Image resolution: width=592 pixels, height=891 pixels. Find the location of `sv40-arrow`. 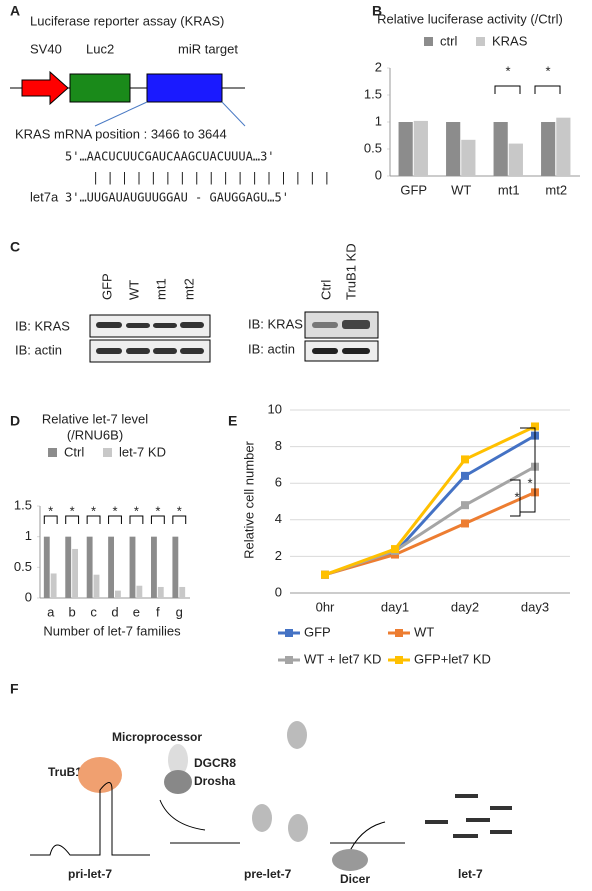

sv40-arrow is located at coordinates (45, 88).